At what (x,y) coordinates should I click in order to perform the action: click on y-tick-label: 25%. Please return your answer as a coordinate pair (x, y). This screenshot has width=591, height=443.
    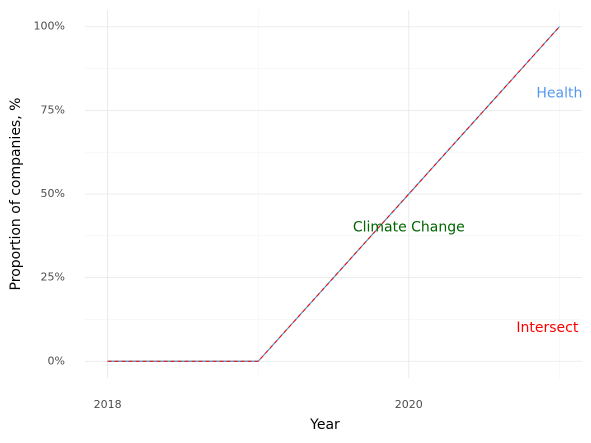
    Looking at the image, I should click on (53, 277).